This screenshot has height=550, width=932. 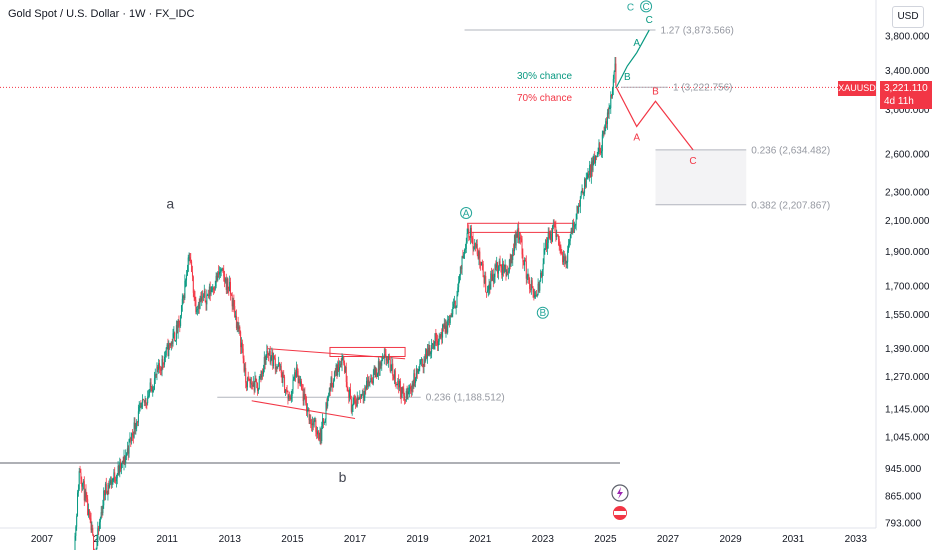 What do you see at coordinates (521, 227) in the screenshot?
I see `resistance-box-2021` at bounding box center [521, 227].